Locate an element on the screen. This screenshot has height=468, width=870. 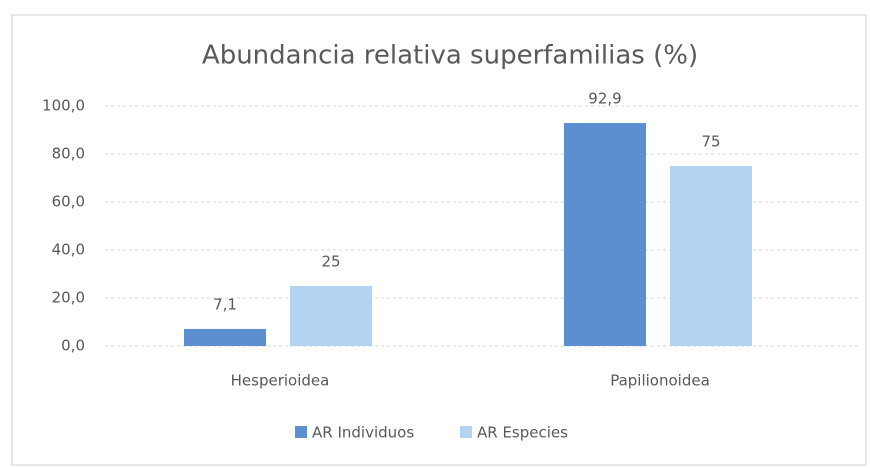
y-tick-label: 80,0 is located at coordinates (68, 154).